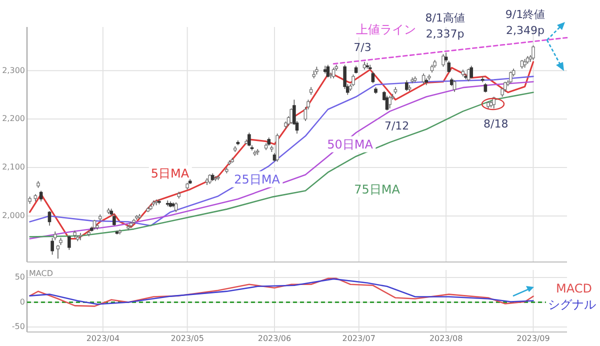 This screenshot has height=346, width=600. Describe the element at coordinates (525, 22) in the screenshot. I see `annotation: 9/1終値 2,349p` at that location.